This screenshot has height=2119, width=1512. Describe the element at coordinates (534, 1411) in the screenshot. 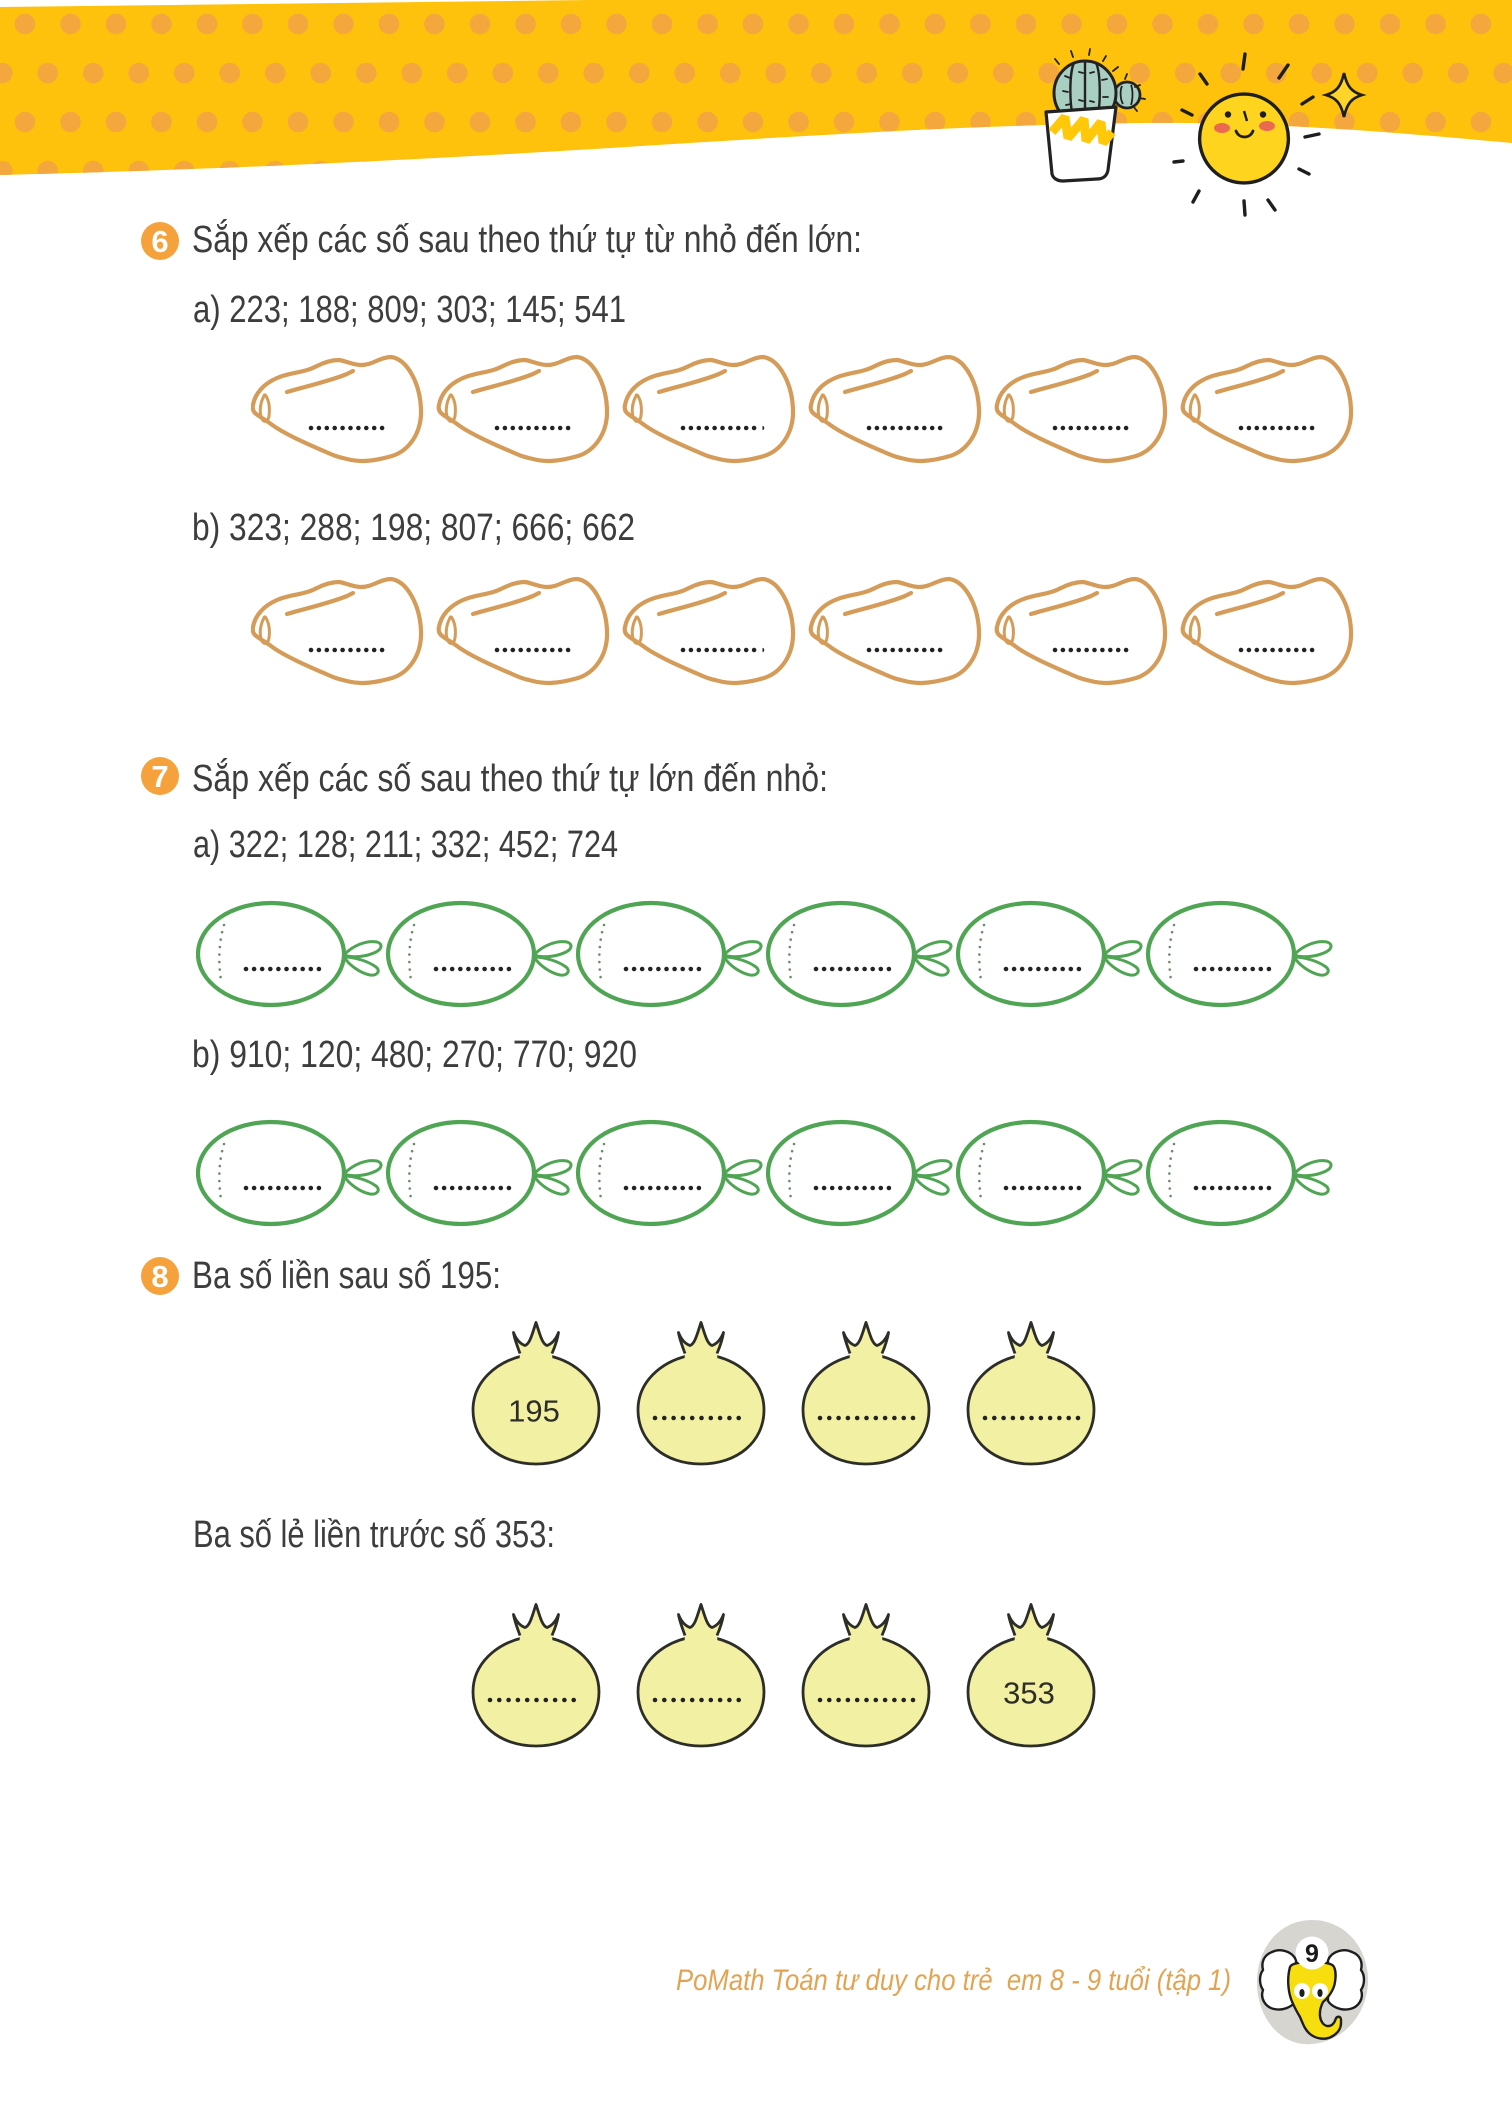

I see `svg-text: 195` at that location.